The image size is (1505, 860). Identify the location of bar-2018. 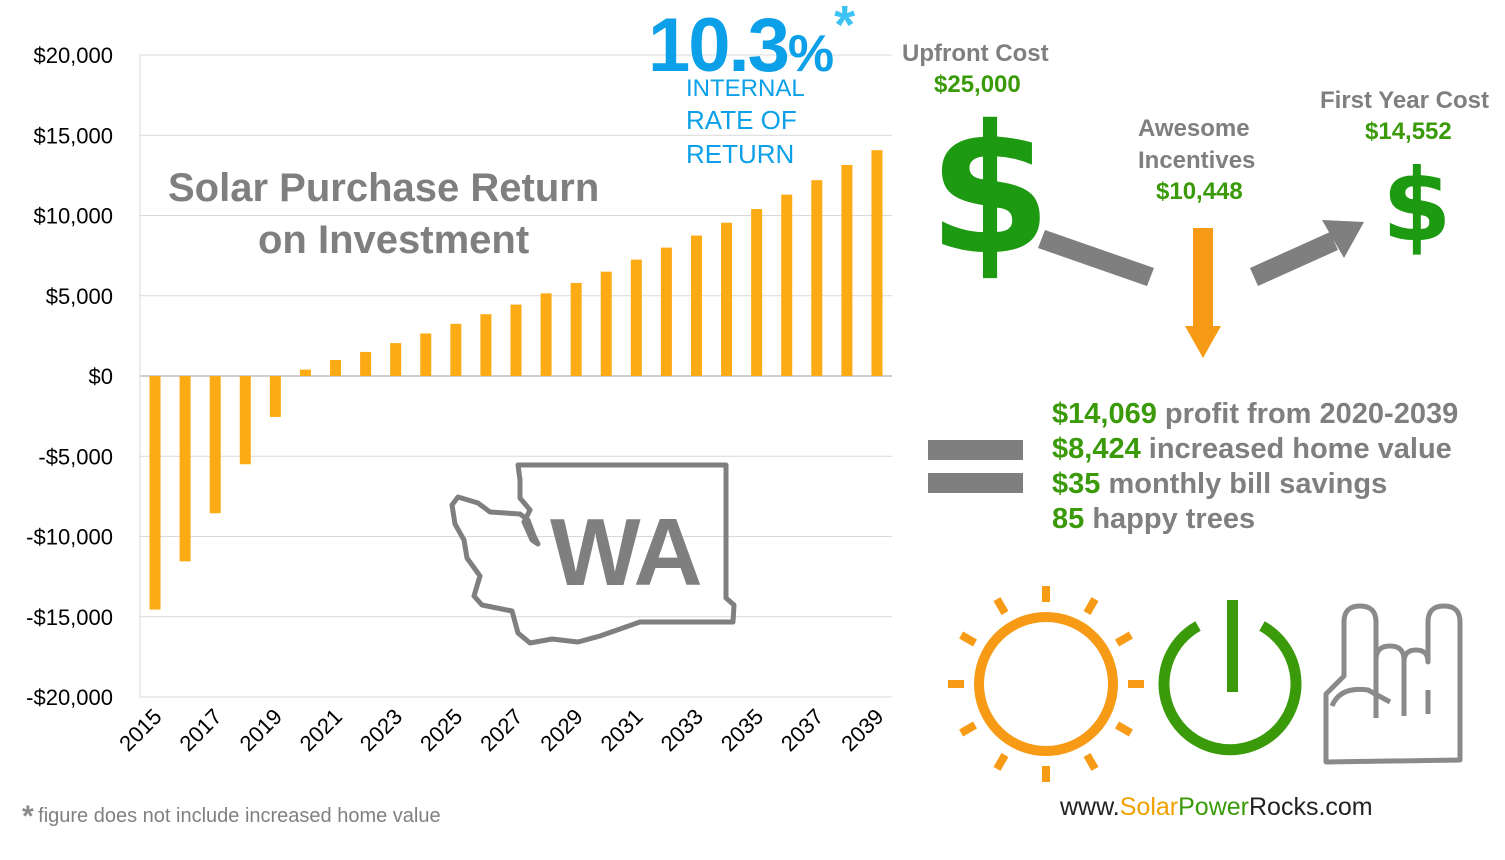
(245, 420).